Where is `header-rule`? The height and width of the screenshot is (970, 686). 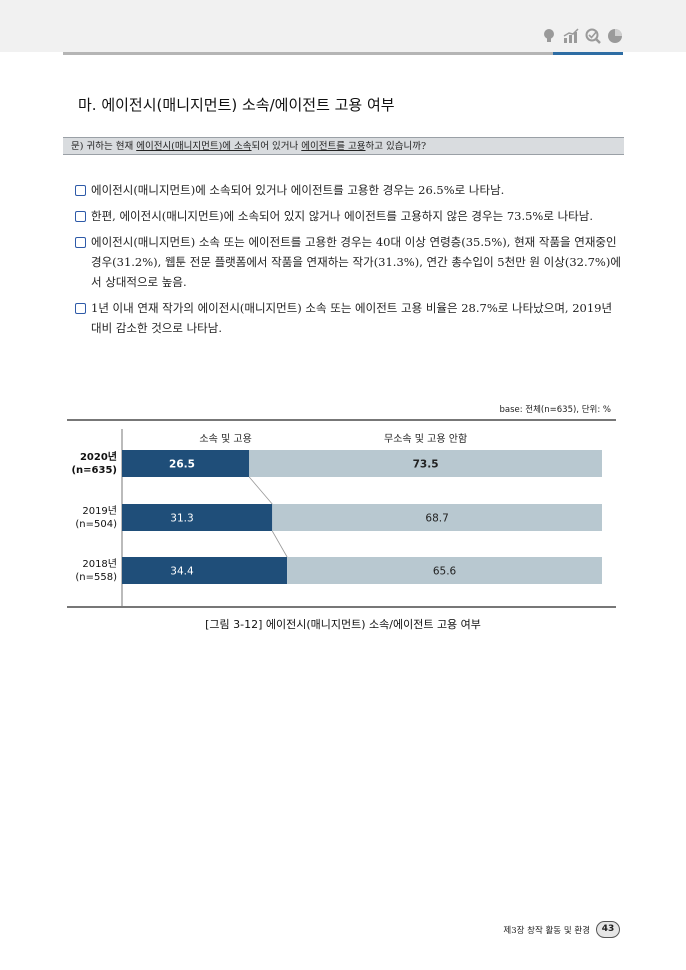
header-rule is located at coordinates (343, 53).